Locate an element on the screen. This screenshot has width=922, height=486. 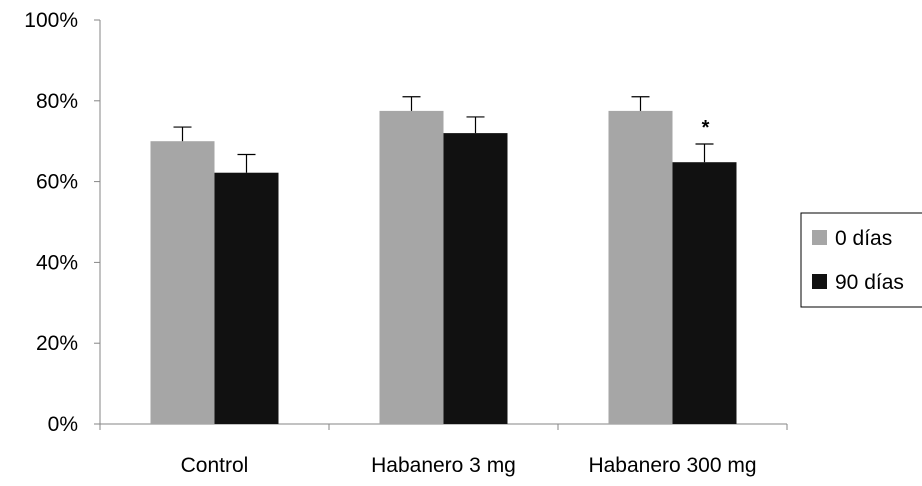
y-tick-label: 100% is located at coordinates (51, 20).